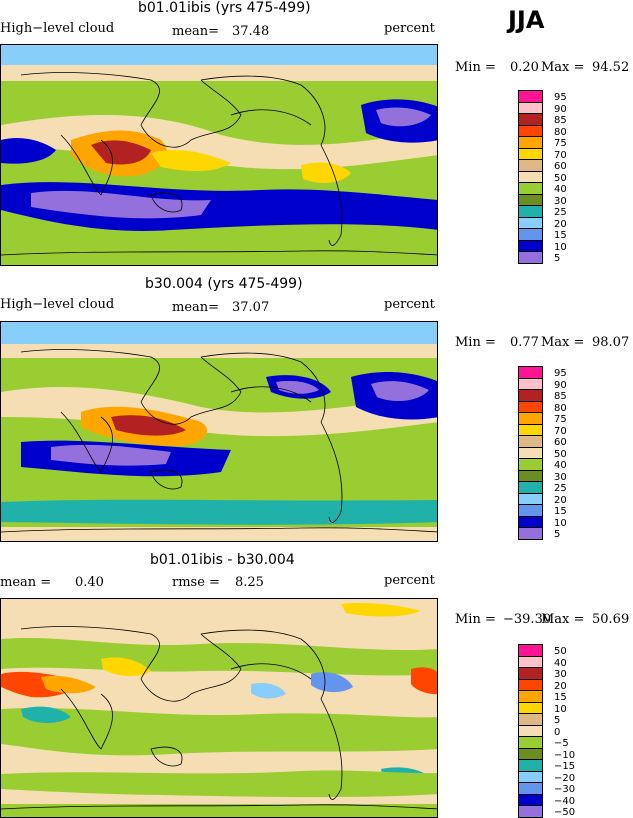  Describe the element at coordinates (565, 789) in the screenshot. I see `colorbar-label: −30` at that location.